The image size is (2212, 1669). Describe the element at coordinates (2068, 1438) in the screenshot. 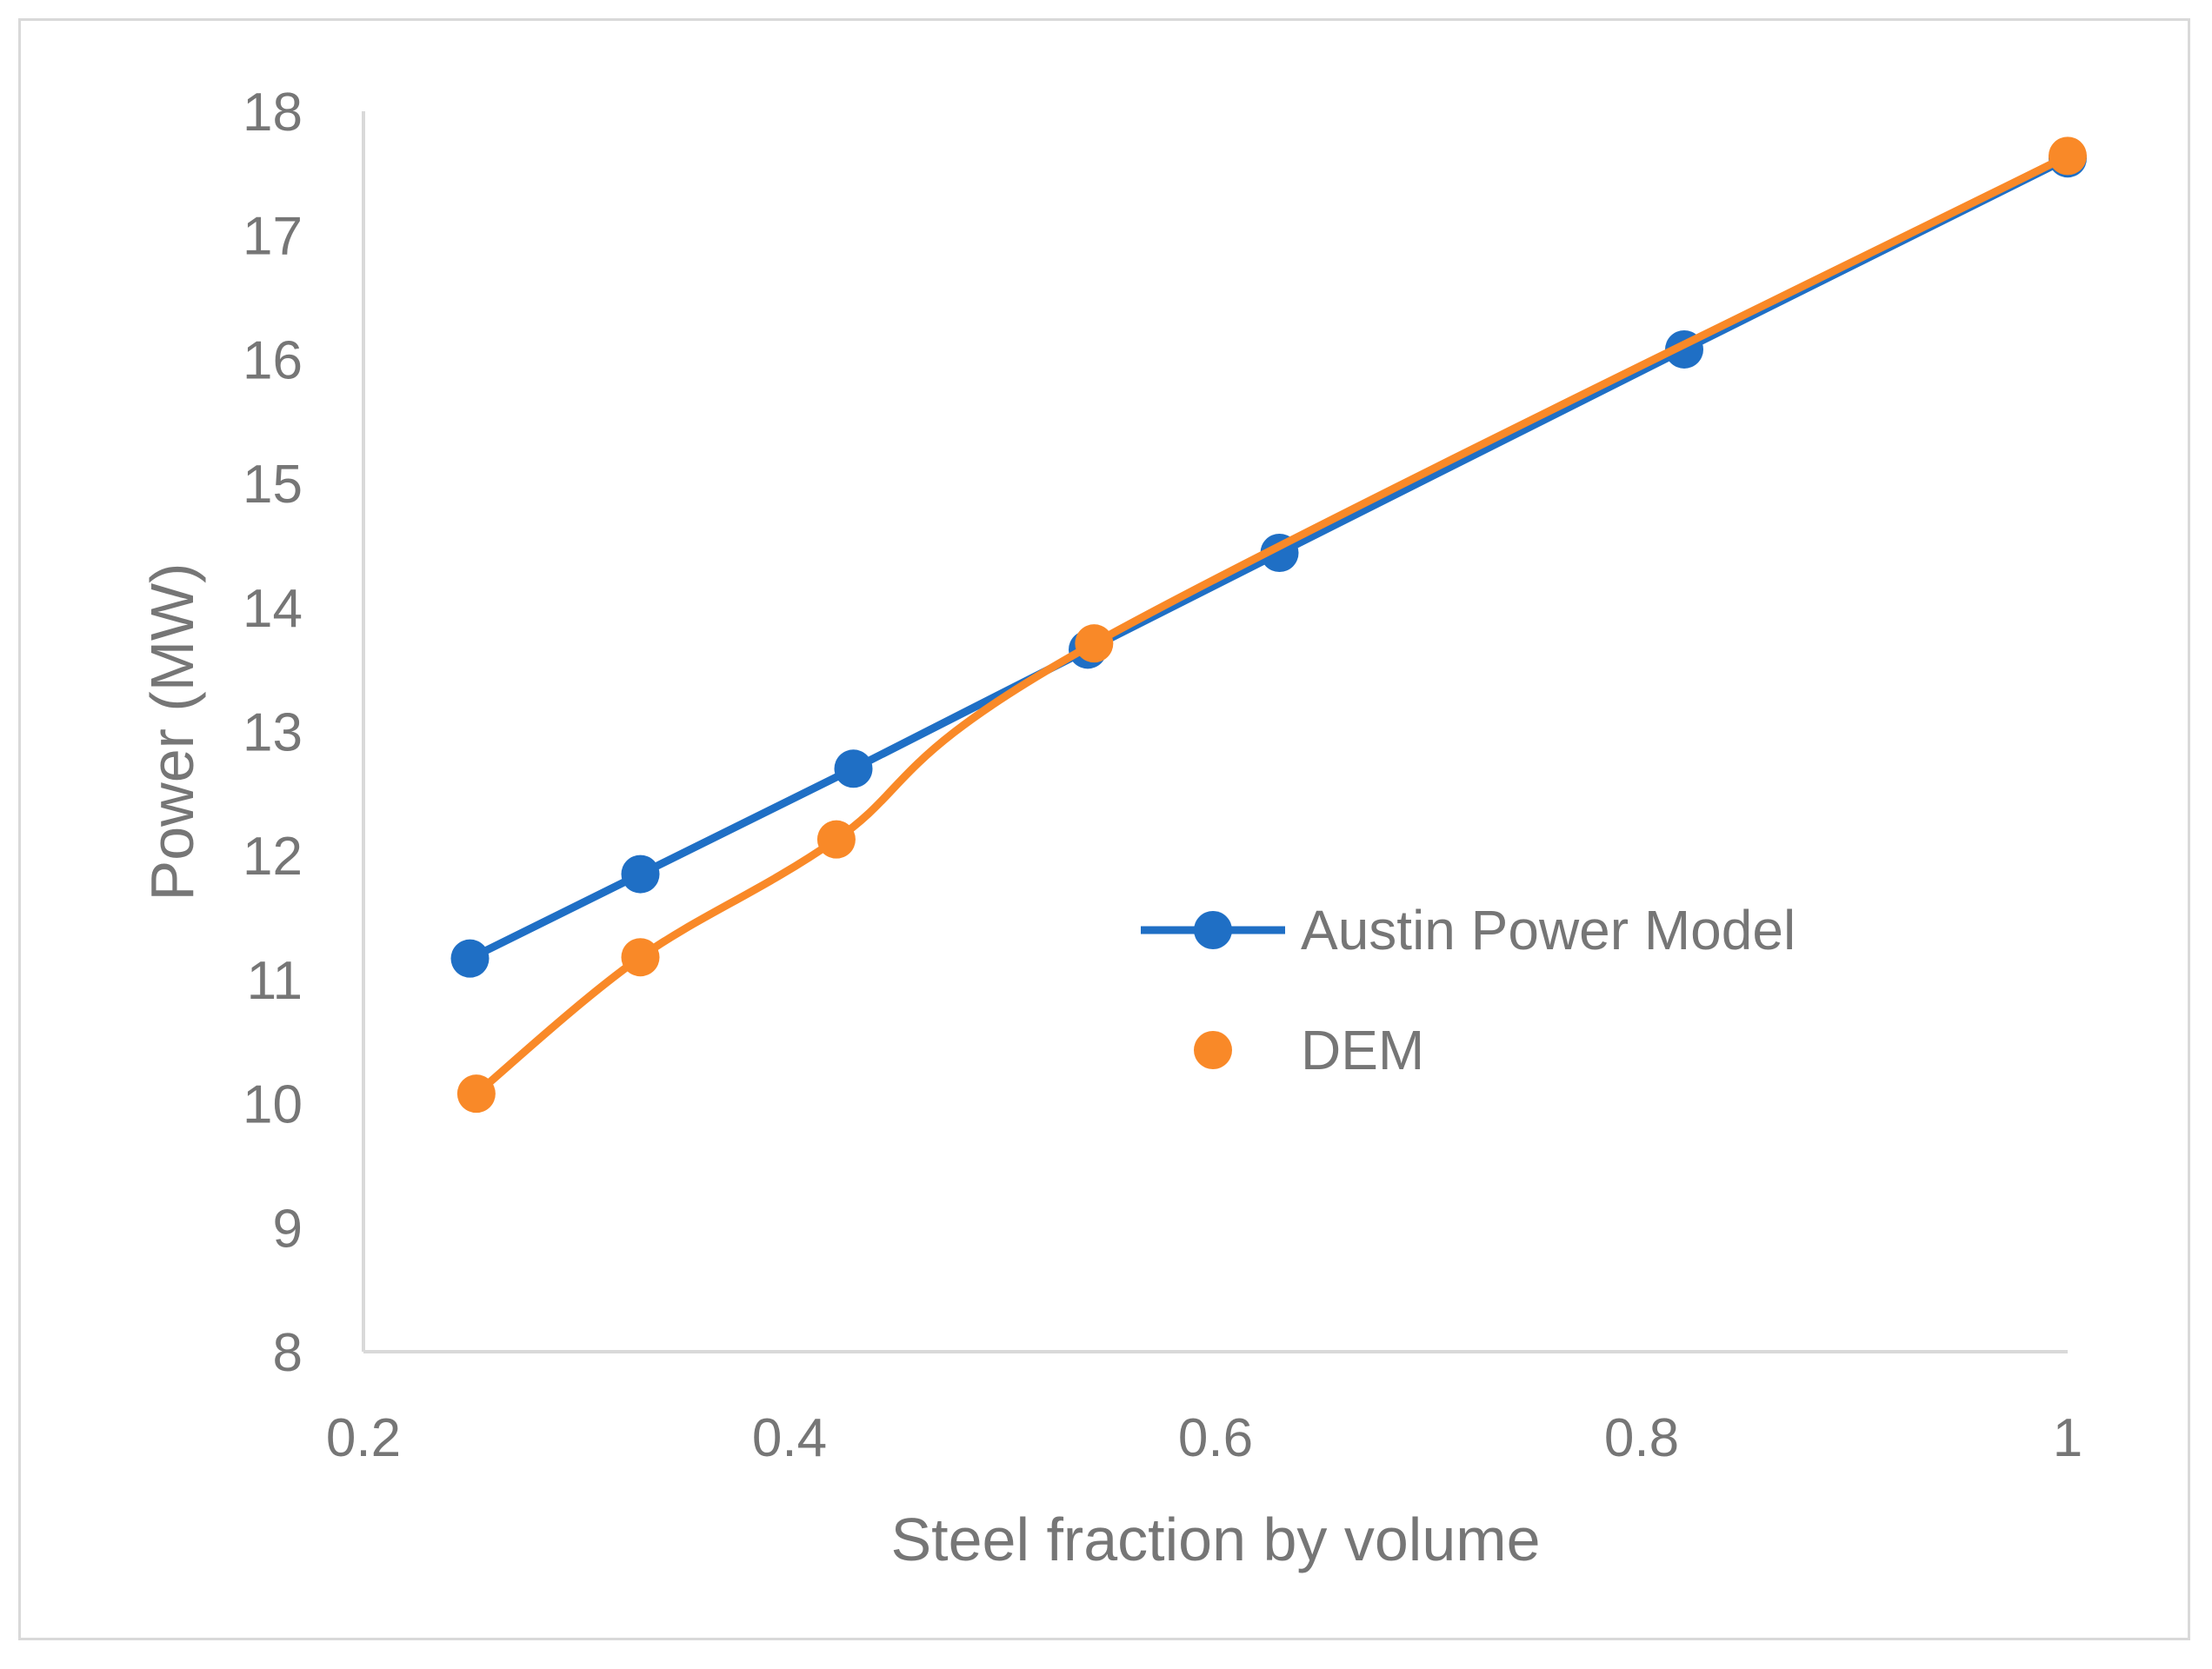

I see `x-tick-label: 1` at that location.